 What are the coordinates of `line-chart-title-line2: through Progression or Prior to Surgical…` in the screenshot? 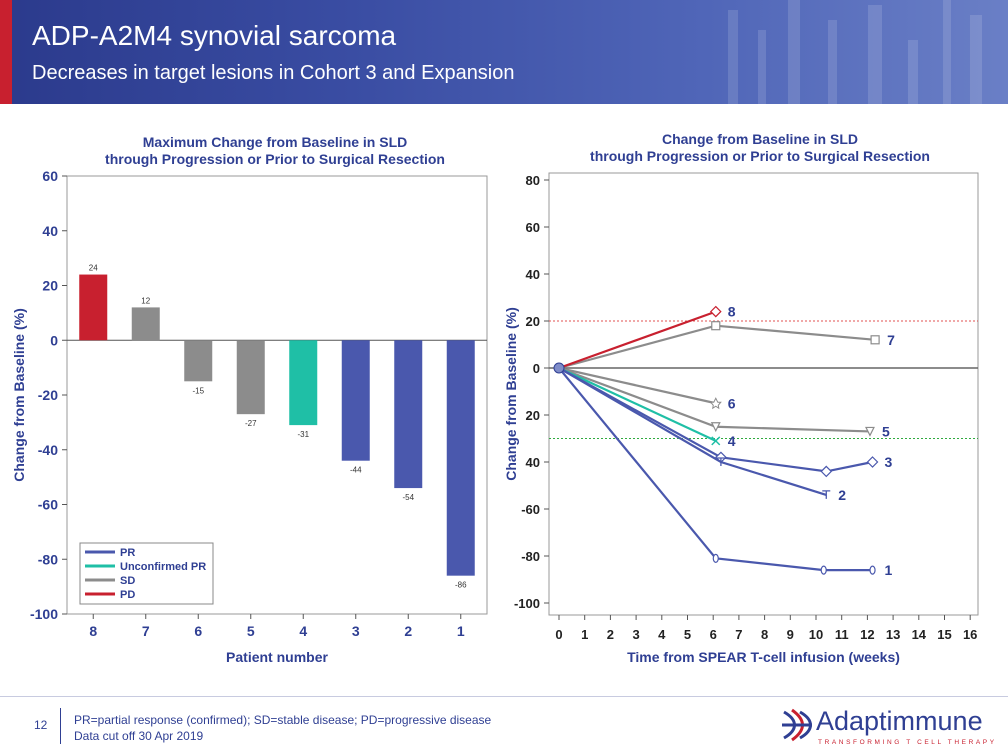 It's located at (760, 156).